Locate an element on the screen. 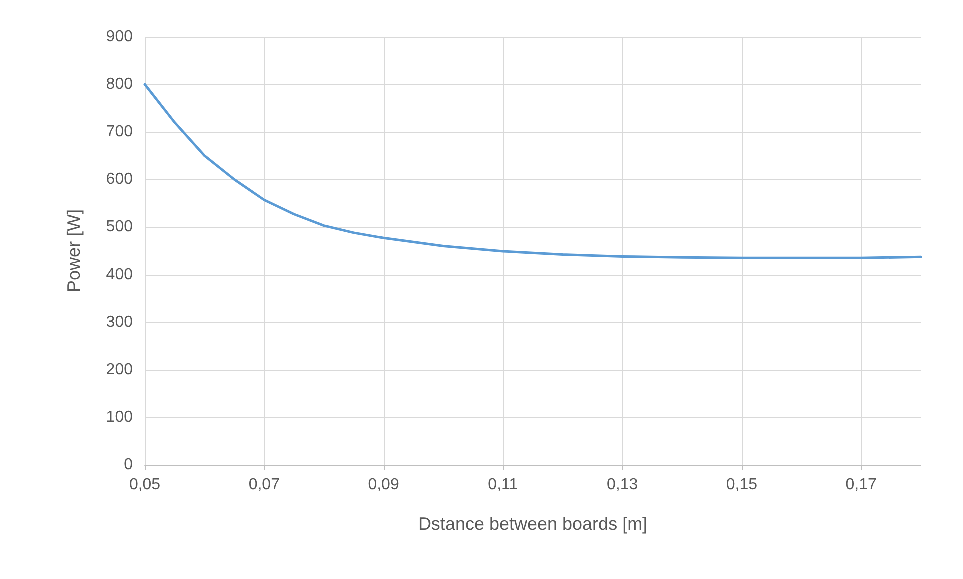 This screenshot has width=963, height=579. y-tick-label: 600 is located at coordinates (120, 179).